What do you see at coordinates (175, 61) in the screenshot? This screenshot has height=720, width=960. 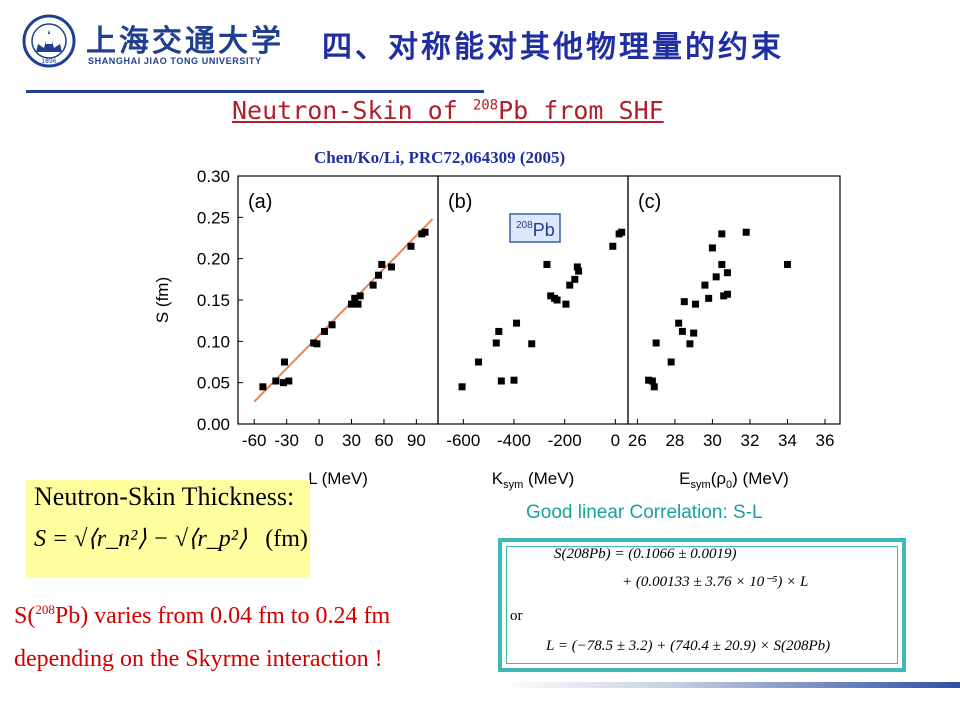 I see `university-name-english: SHANGHAI JIAO TONG UNIVERSITY` at bounding box center [175, 61].